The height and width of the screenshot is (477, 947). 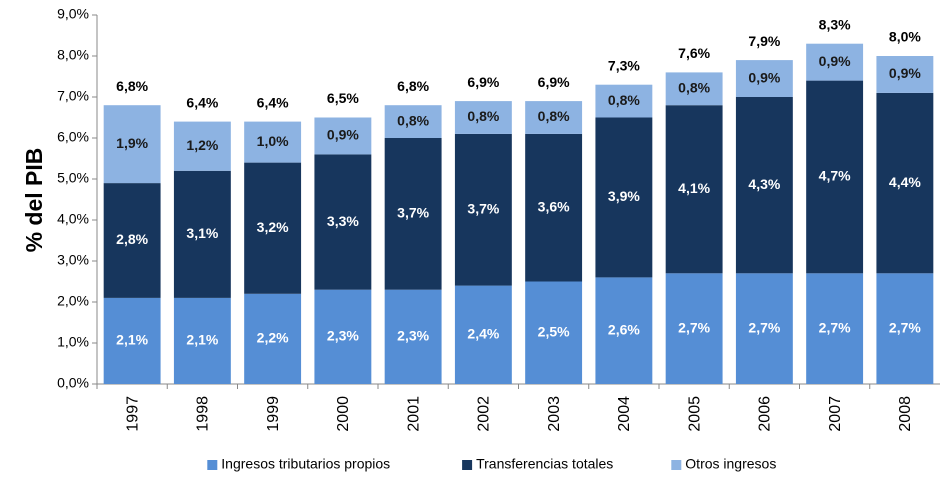 I want to click on data-label: 3,3%, so click(x=343, y=221).